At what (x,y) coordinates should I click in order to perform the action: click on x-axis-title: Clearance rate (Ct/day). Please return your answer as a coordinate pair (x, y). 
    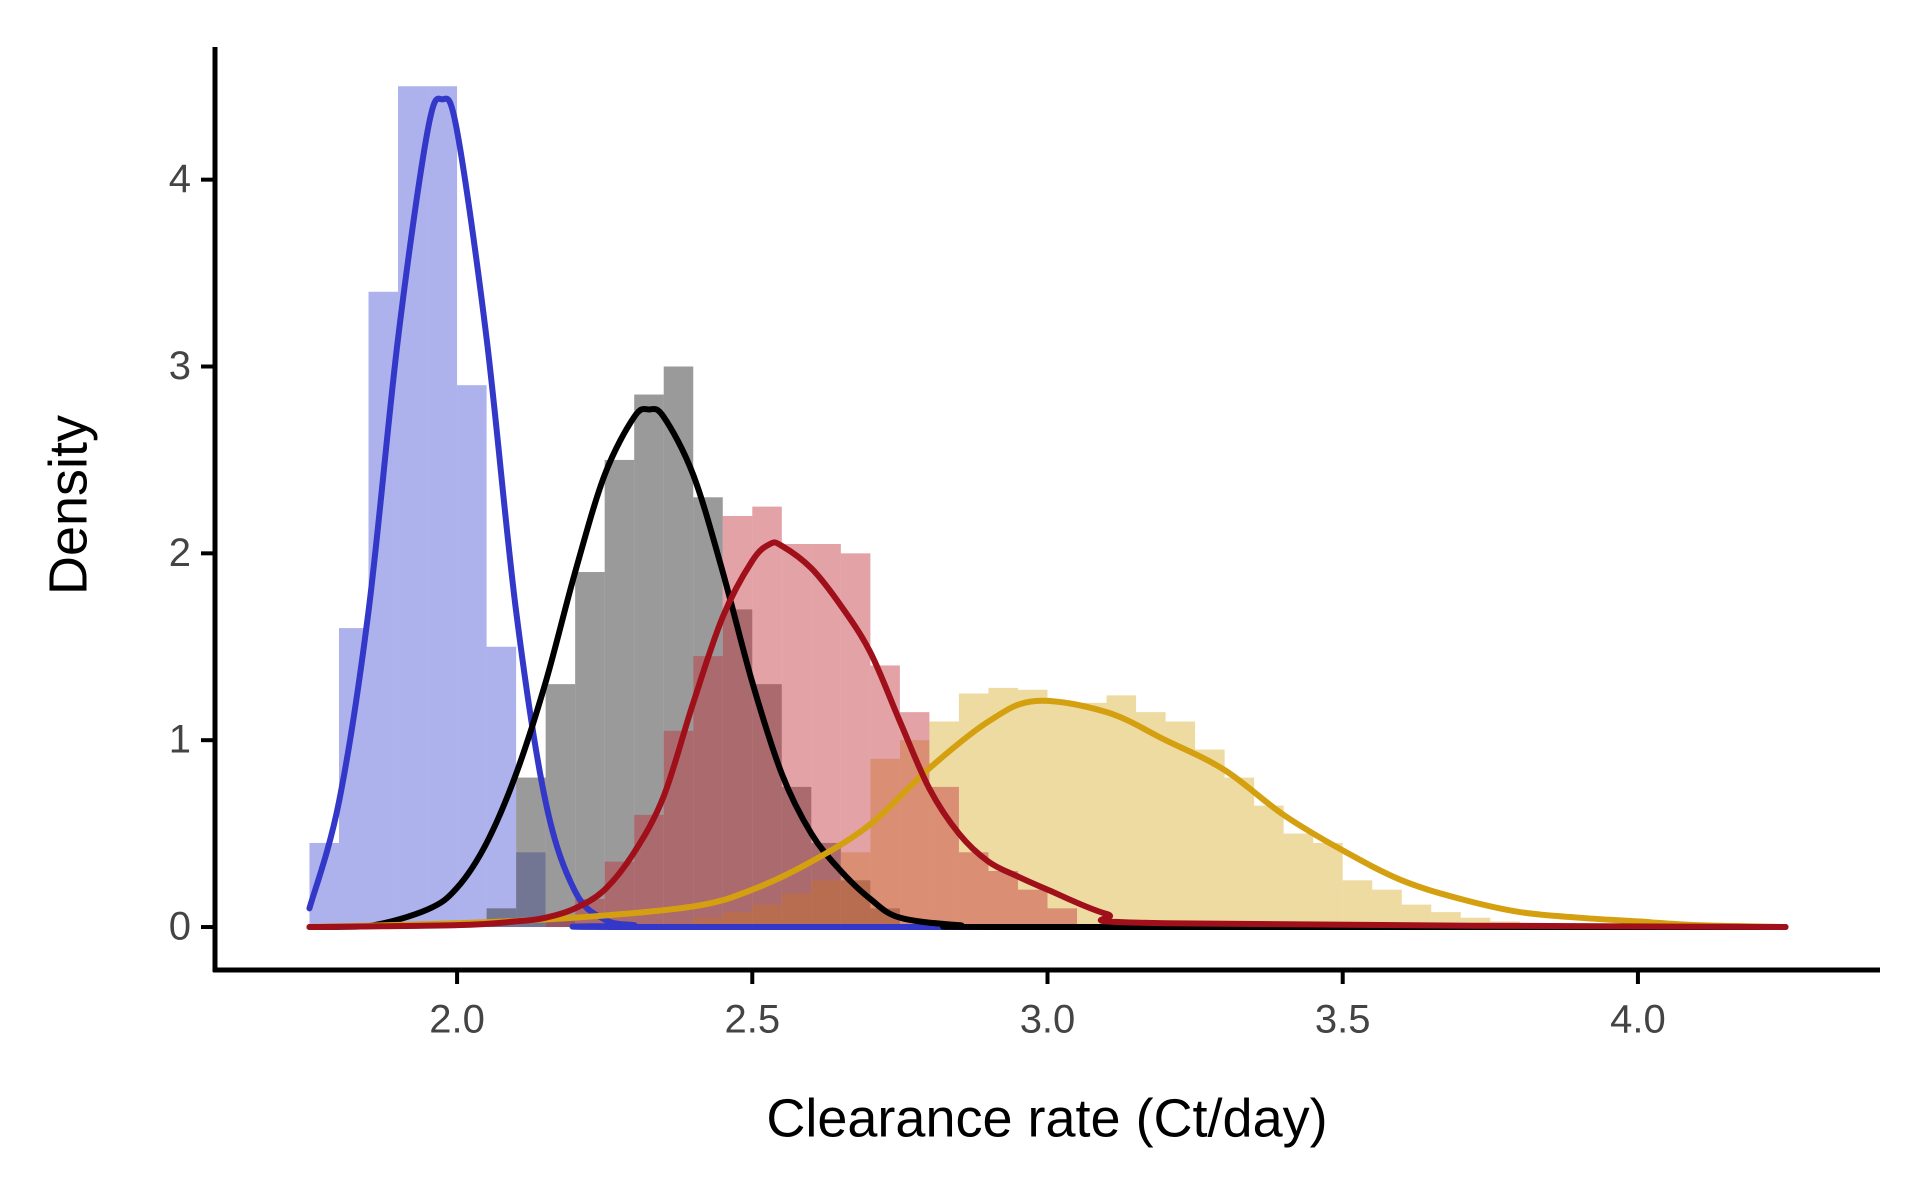
    Looking at the image, I should click on (1046, 1118).